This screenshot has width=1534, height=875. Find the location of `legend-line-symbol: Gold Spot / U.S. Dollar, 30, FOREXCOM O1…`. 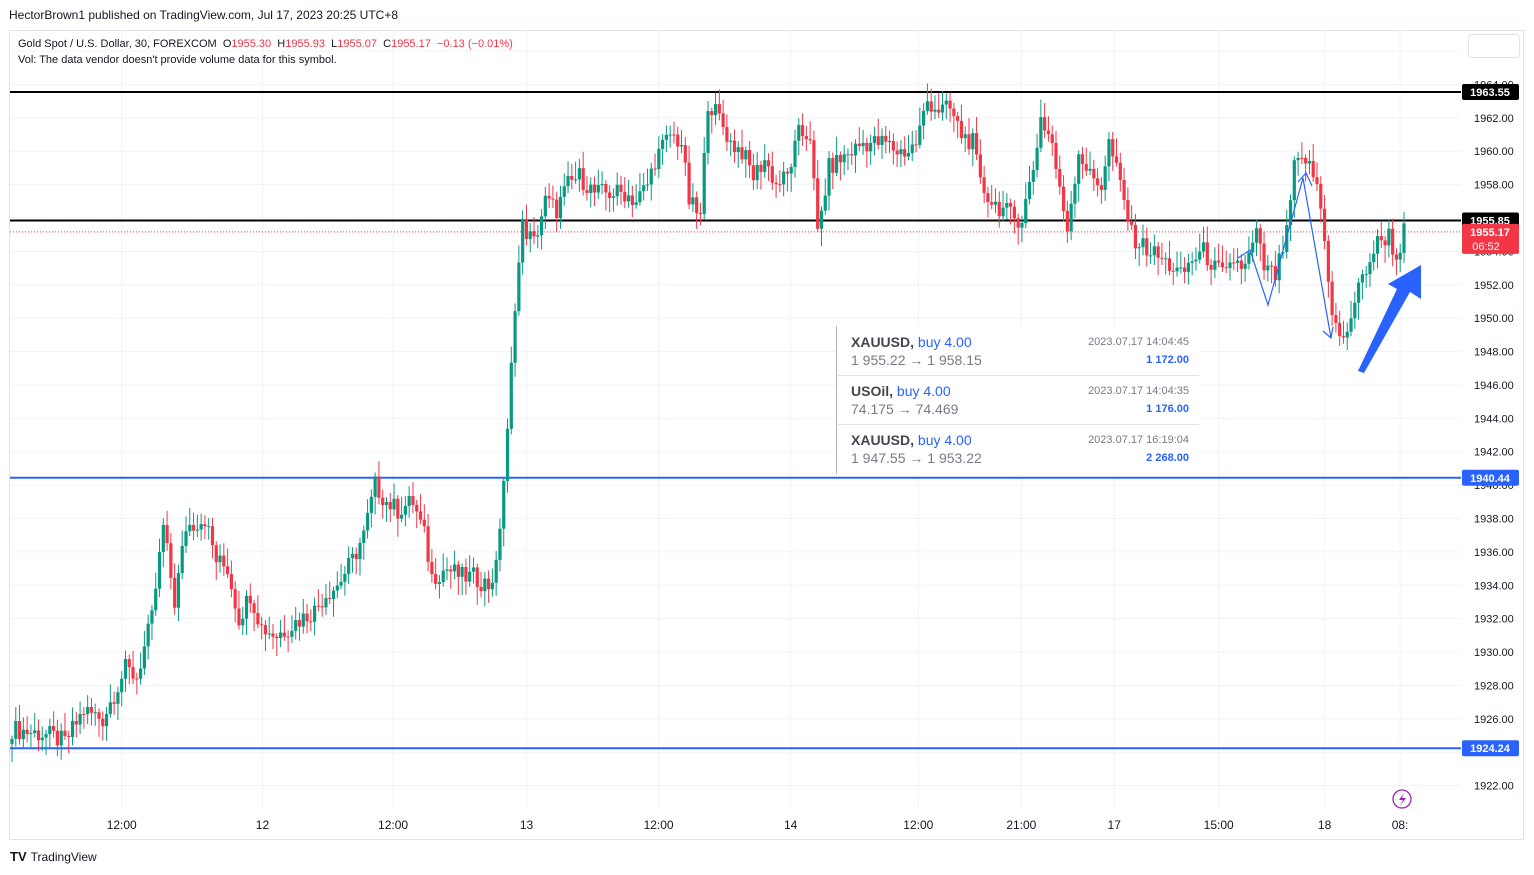

legend-line-symbol: Gold Spot / U.S. Dollar, 30, FOREXCOM O1… is located at coordinates (265, 44).